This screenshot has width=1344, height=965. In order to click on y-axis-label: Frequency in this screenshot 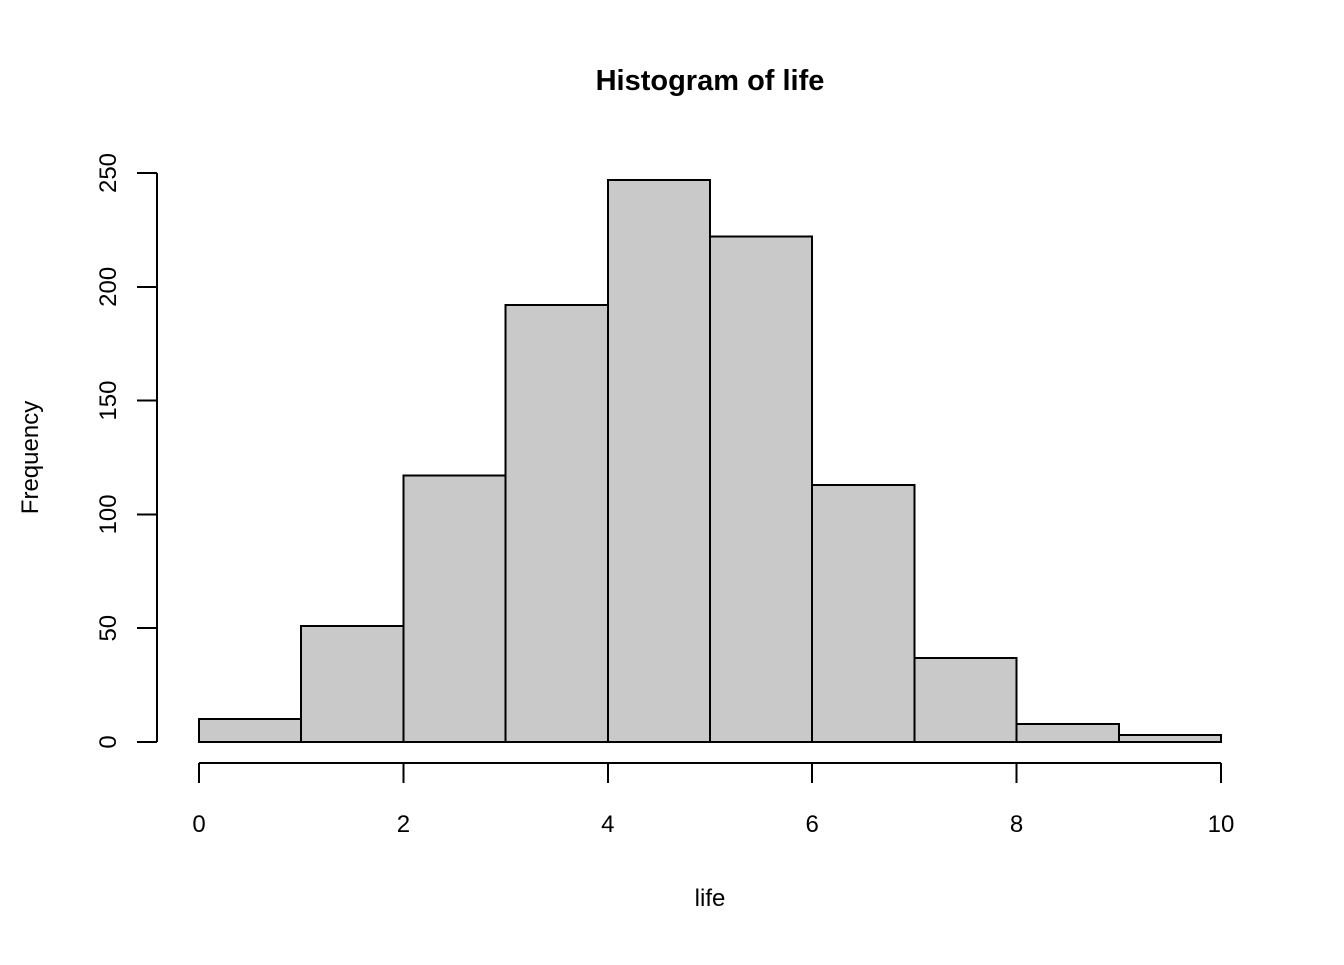, I will do `click(30, 457)`.